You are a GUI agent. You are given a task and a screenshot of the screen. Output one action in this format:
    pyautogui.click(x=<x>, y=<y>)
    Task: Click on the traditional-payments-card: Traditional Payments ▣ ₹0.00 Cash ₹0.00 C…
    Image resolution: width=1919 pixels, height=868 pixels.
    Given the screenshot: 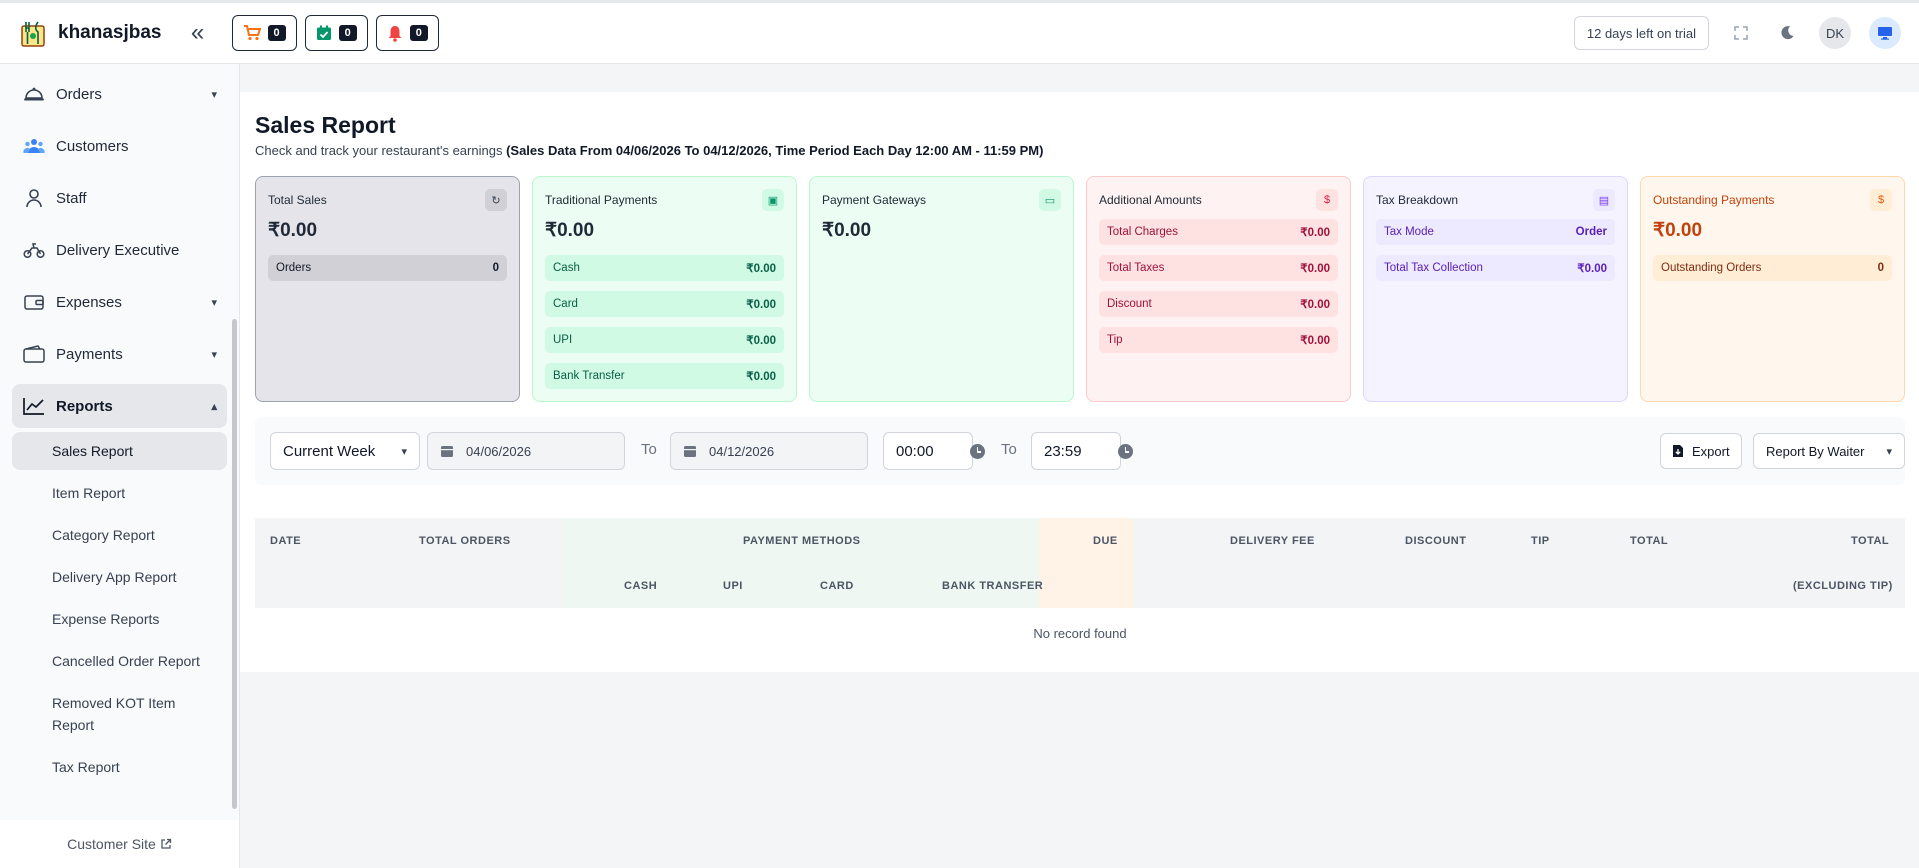 What is the action you would take?
    pyautogui.click(x=664, y=289)
    